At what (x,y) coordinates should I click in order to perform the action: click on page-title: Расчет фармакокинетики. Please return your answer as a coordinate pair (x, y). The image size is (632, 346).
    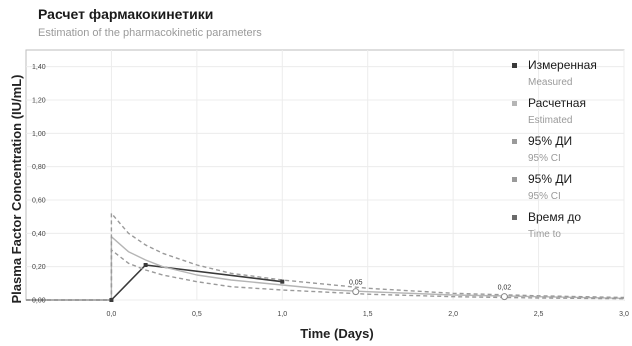
    Looking at the image, I should click on (126, 14).